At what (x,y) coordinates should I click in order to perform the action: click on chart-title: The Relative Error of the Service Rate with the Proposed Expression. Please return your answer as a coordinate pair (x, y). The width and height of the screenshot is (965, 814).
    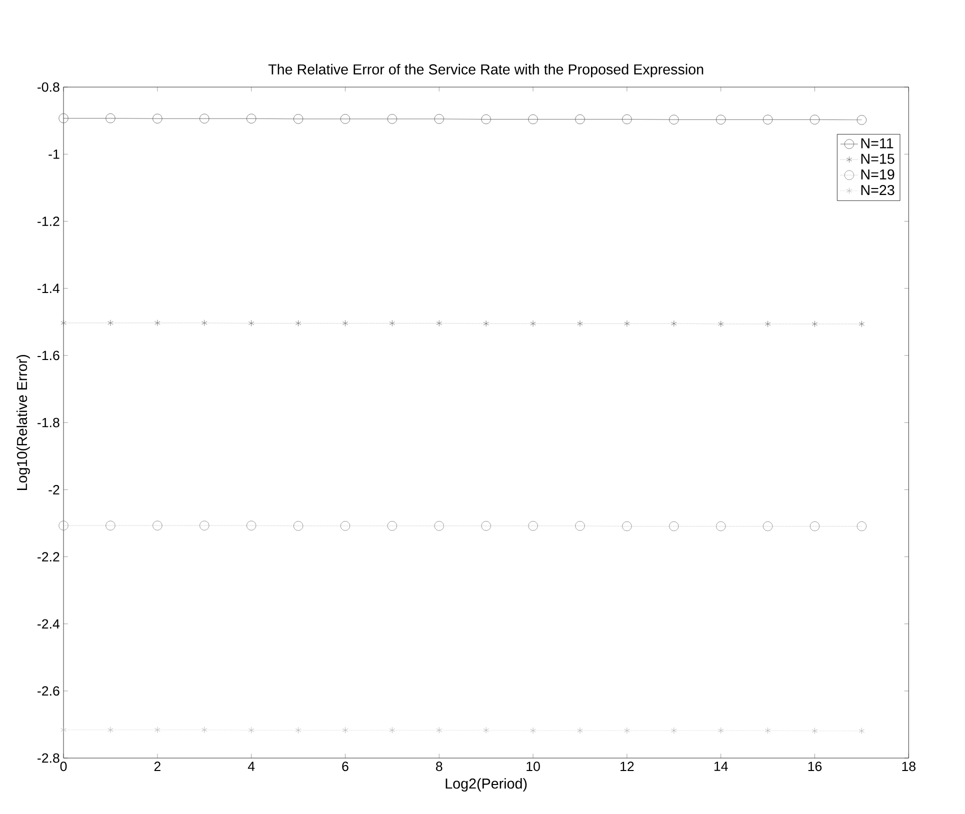
    Looking at the image, I should click on (486, 71).